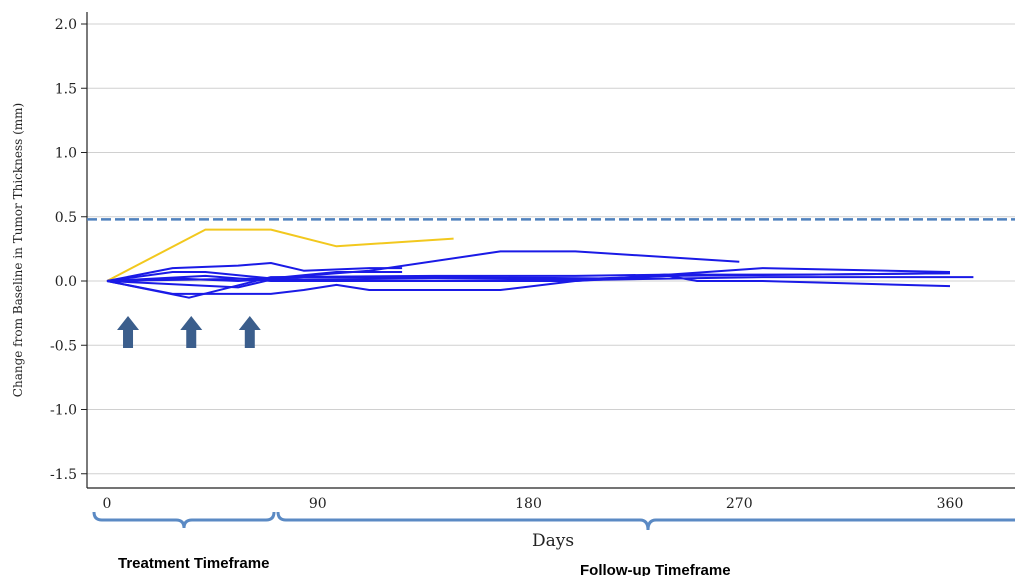 The width and height of the screenshot is (1015, 576). Describe the element at coordinates (63, 475) in the screenshot. I see `y-tick-label: -1.5` at that location.